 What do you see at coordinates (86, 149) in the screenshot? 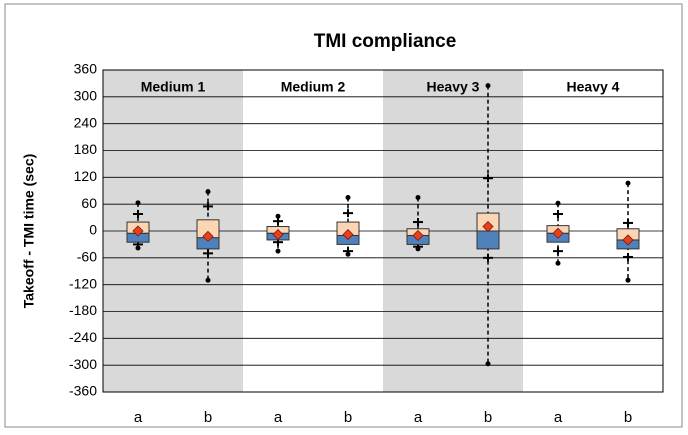
I see `y-tick-label: 180` at bounding box center [86, 149].